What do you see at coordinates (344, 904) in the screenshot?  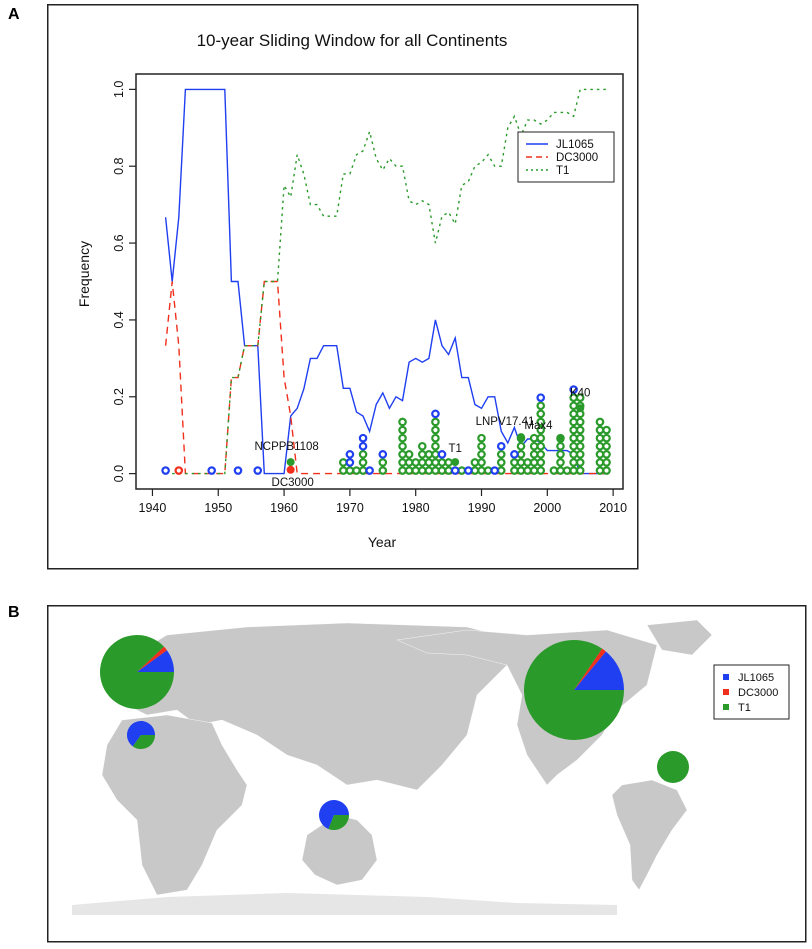 I see `land-antarctica` at bounding box center [344, 904].